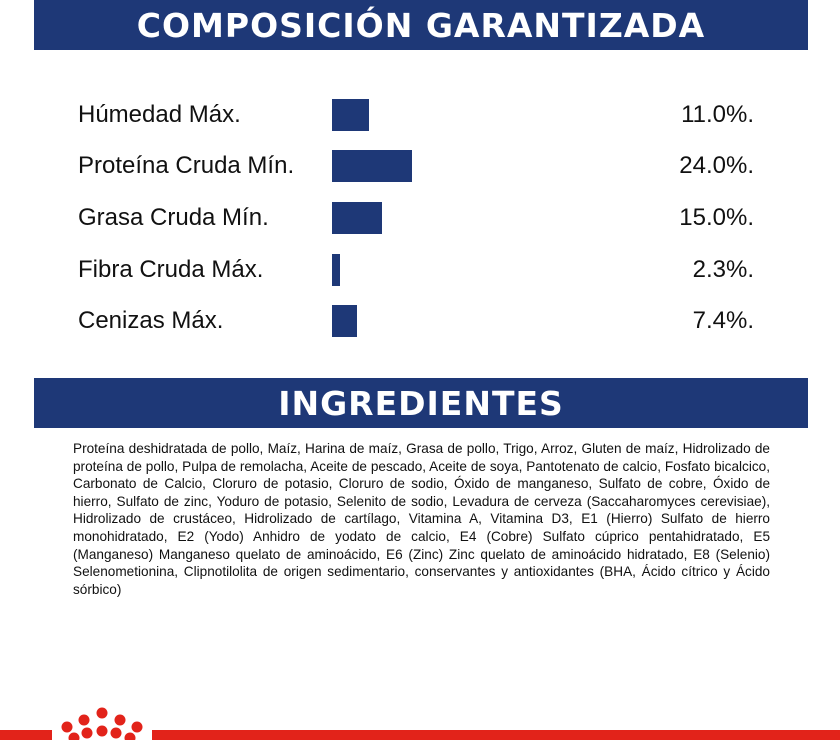  I want to click on nutrient-value: 11.0%., so click(717, 114).